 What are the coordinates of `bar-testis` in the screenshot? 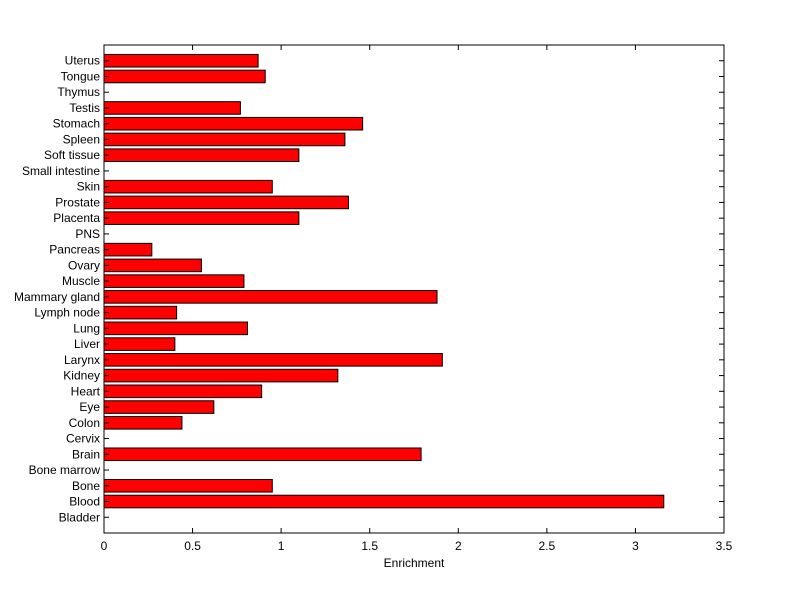 It's located at (172, 108).